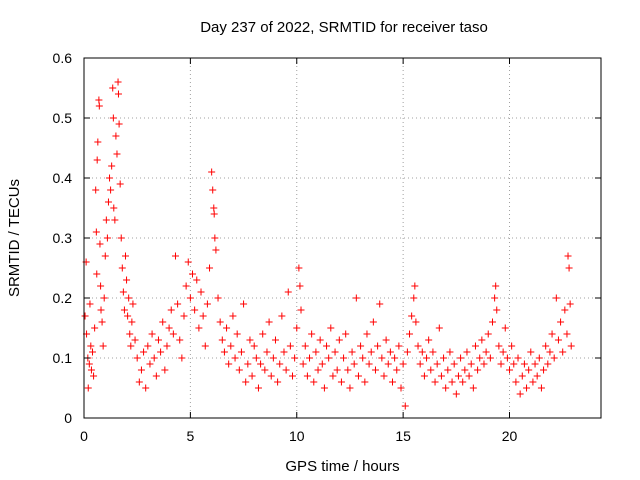 Image resolution: width=640 pixels, height=480 pixels. I want to click on y-tick-label: 0.3, so click(63, 238).